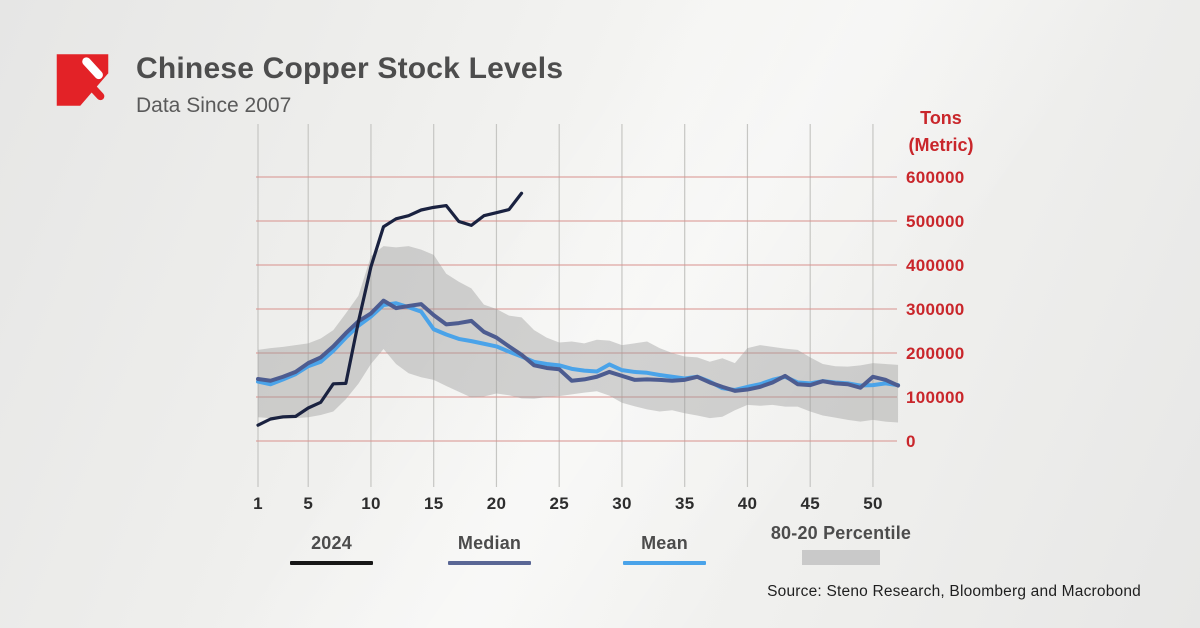 The width and height of the screenshot is (1200, 628). Describe the element at coordinates (935, 309) in the screenshot. I see `y-tick-label-300000: 300000` at that location.